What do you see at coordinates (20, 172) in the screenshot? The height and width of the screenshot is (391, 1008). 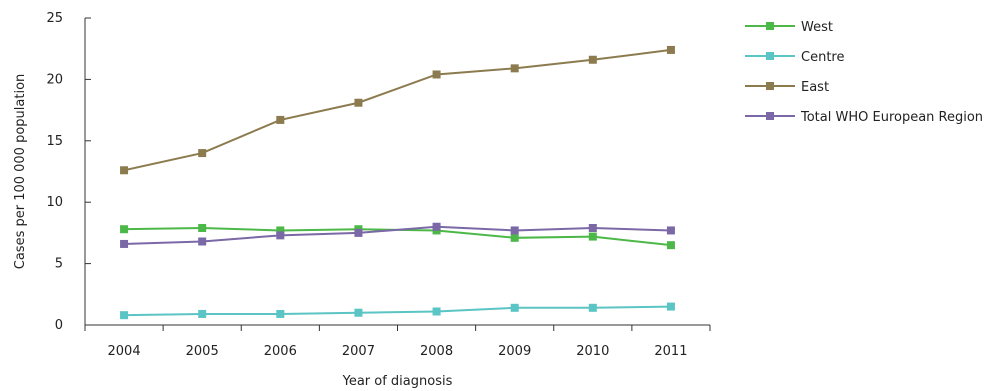 I see `y-axis-title: Cases per 100 000 population` at bounding box center [20, 172].